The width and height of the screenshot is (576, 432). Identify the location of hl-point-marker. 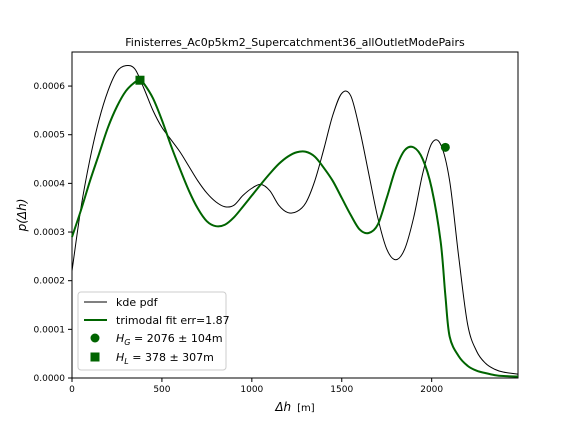
(140, 80).